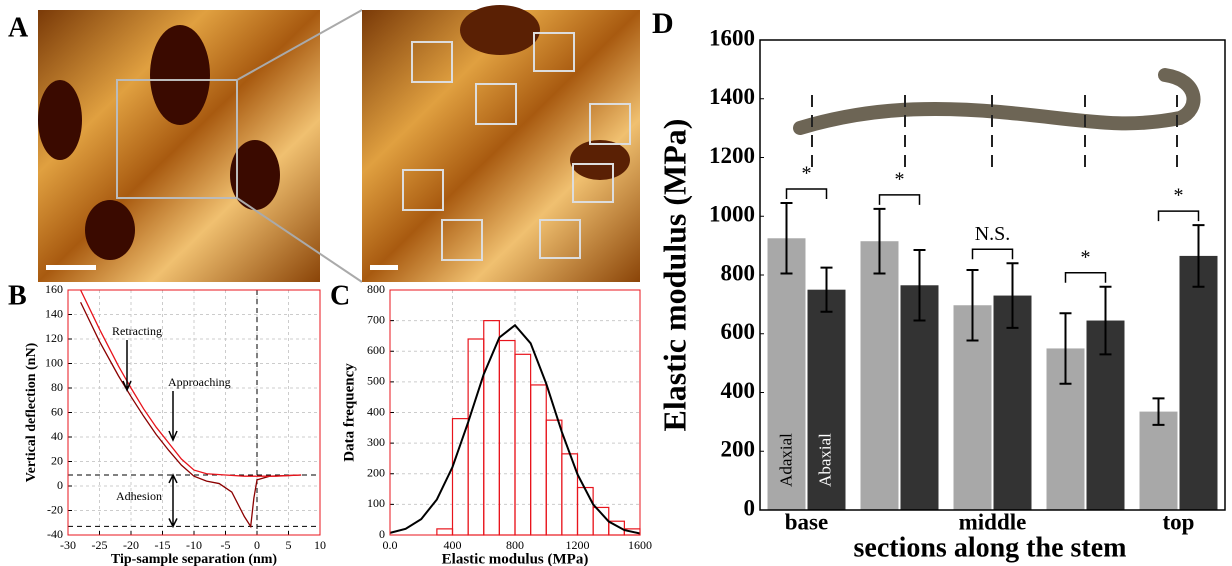 The width and height of the screenshot is (1232, 566). I want to click on x-tick-label: top, so click(1179, 521).